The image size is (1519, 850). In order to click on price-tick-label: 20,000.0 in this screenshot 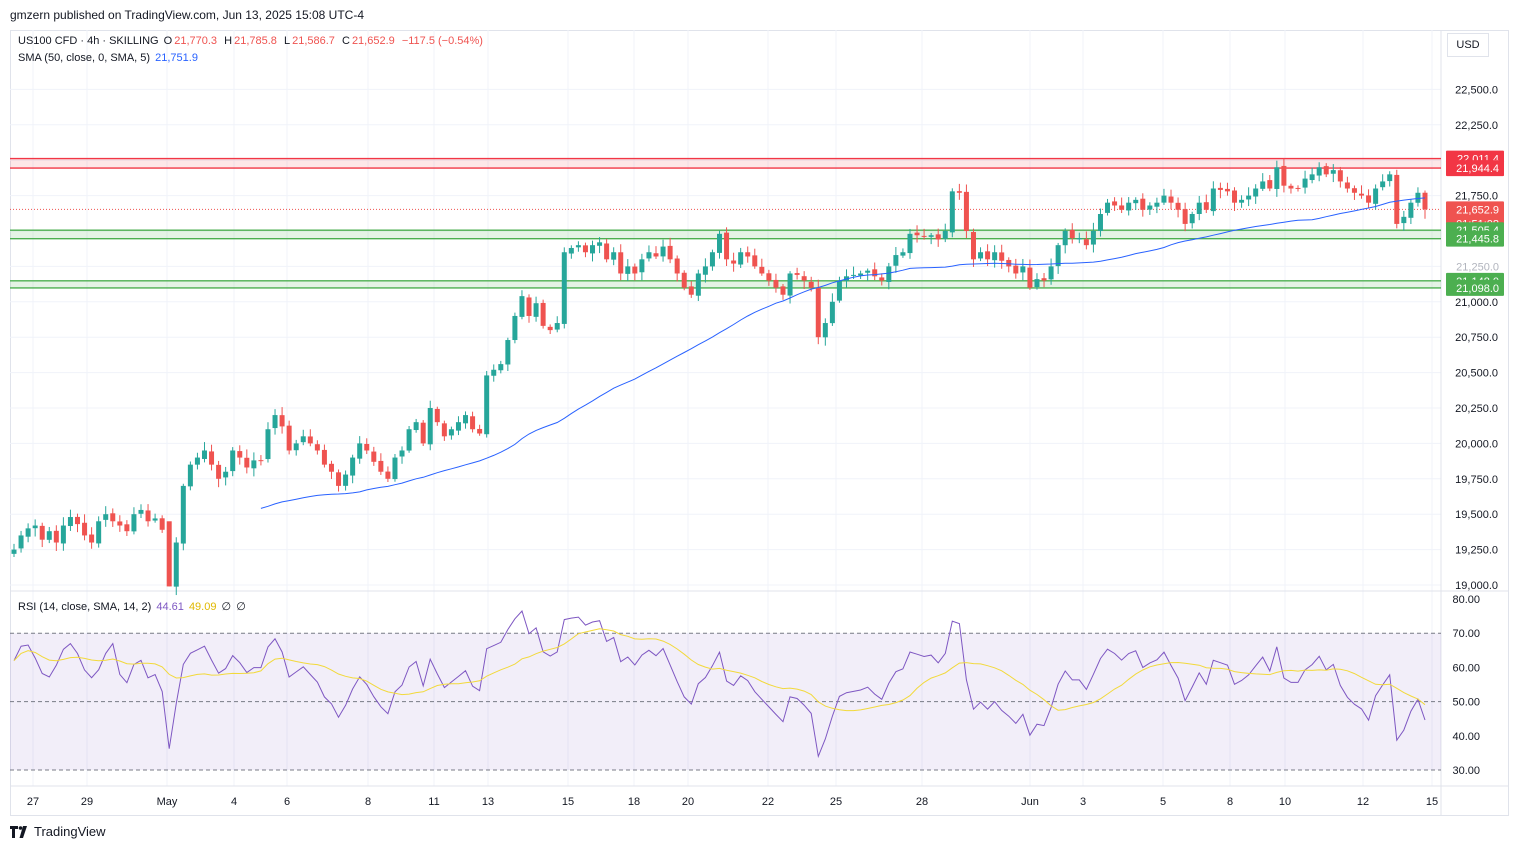, I will do `click(1476, 444)`.